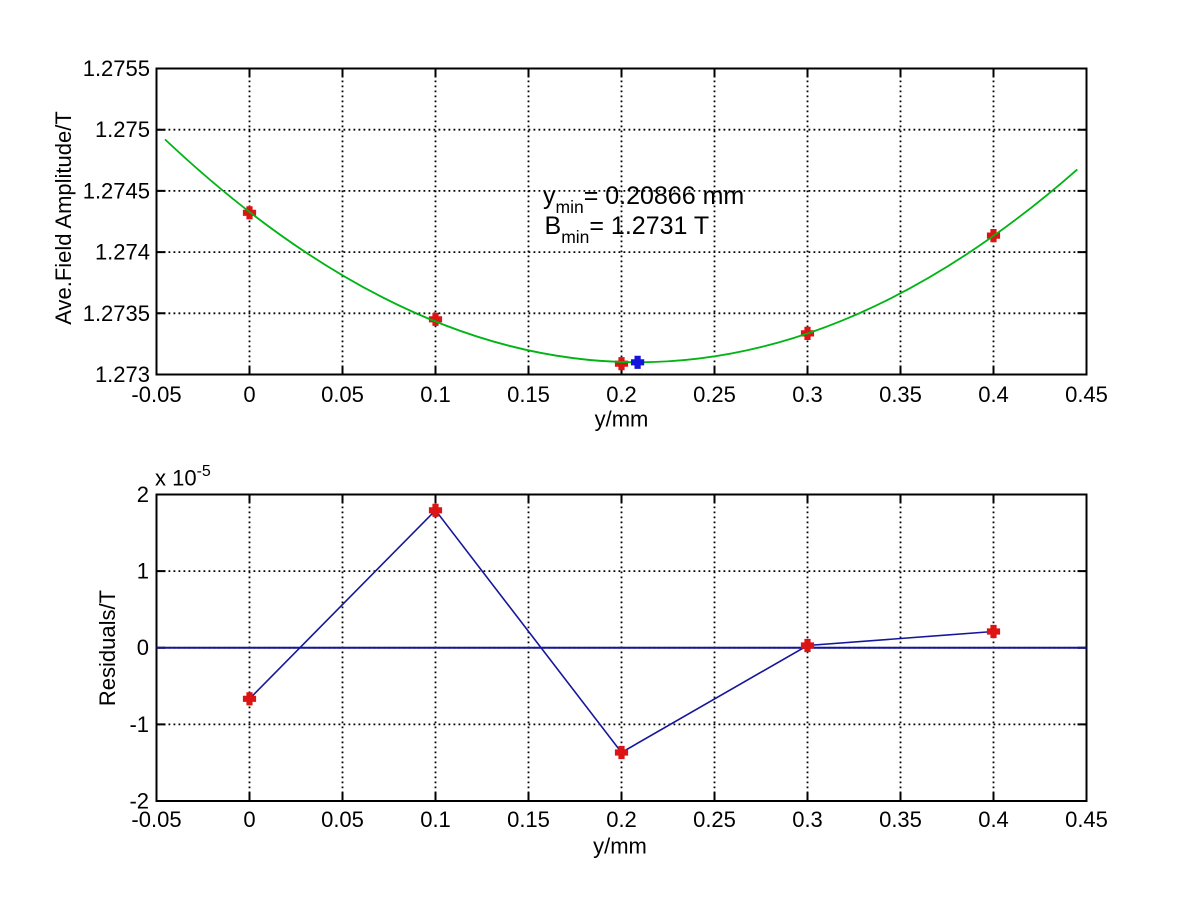 The height and width of the screenshot is (900, 1200). I want to click on svg-text: -2, so click(139, 801).